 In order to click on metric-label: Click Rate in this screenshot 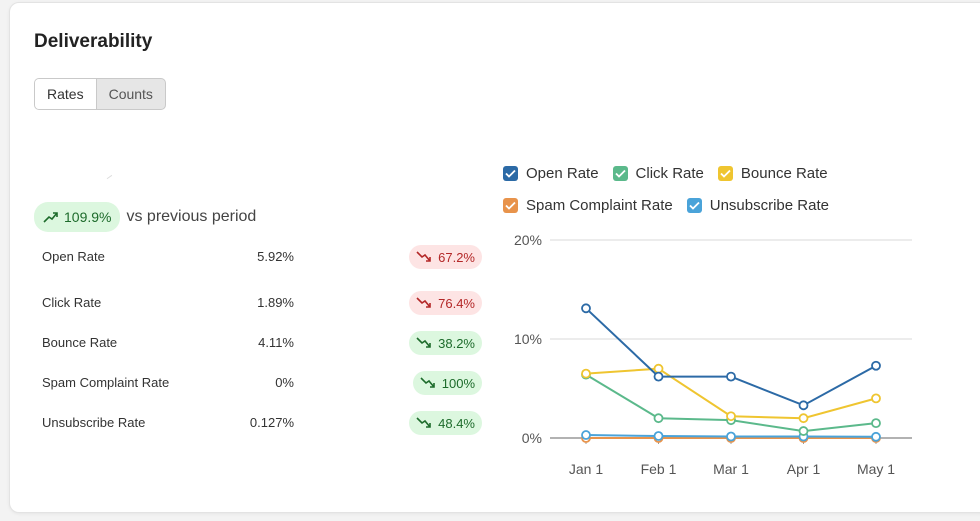, I will do `click(72, 302)`.